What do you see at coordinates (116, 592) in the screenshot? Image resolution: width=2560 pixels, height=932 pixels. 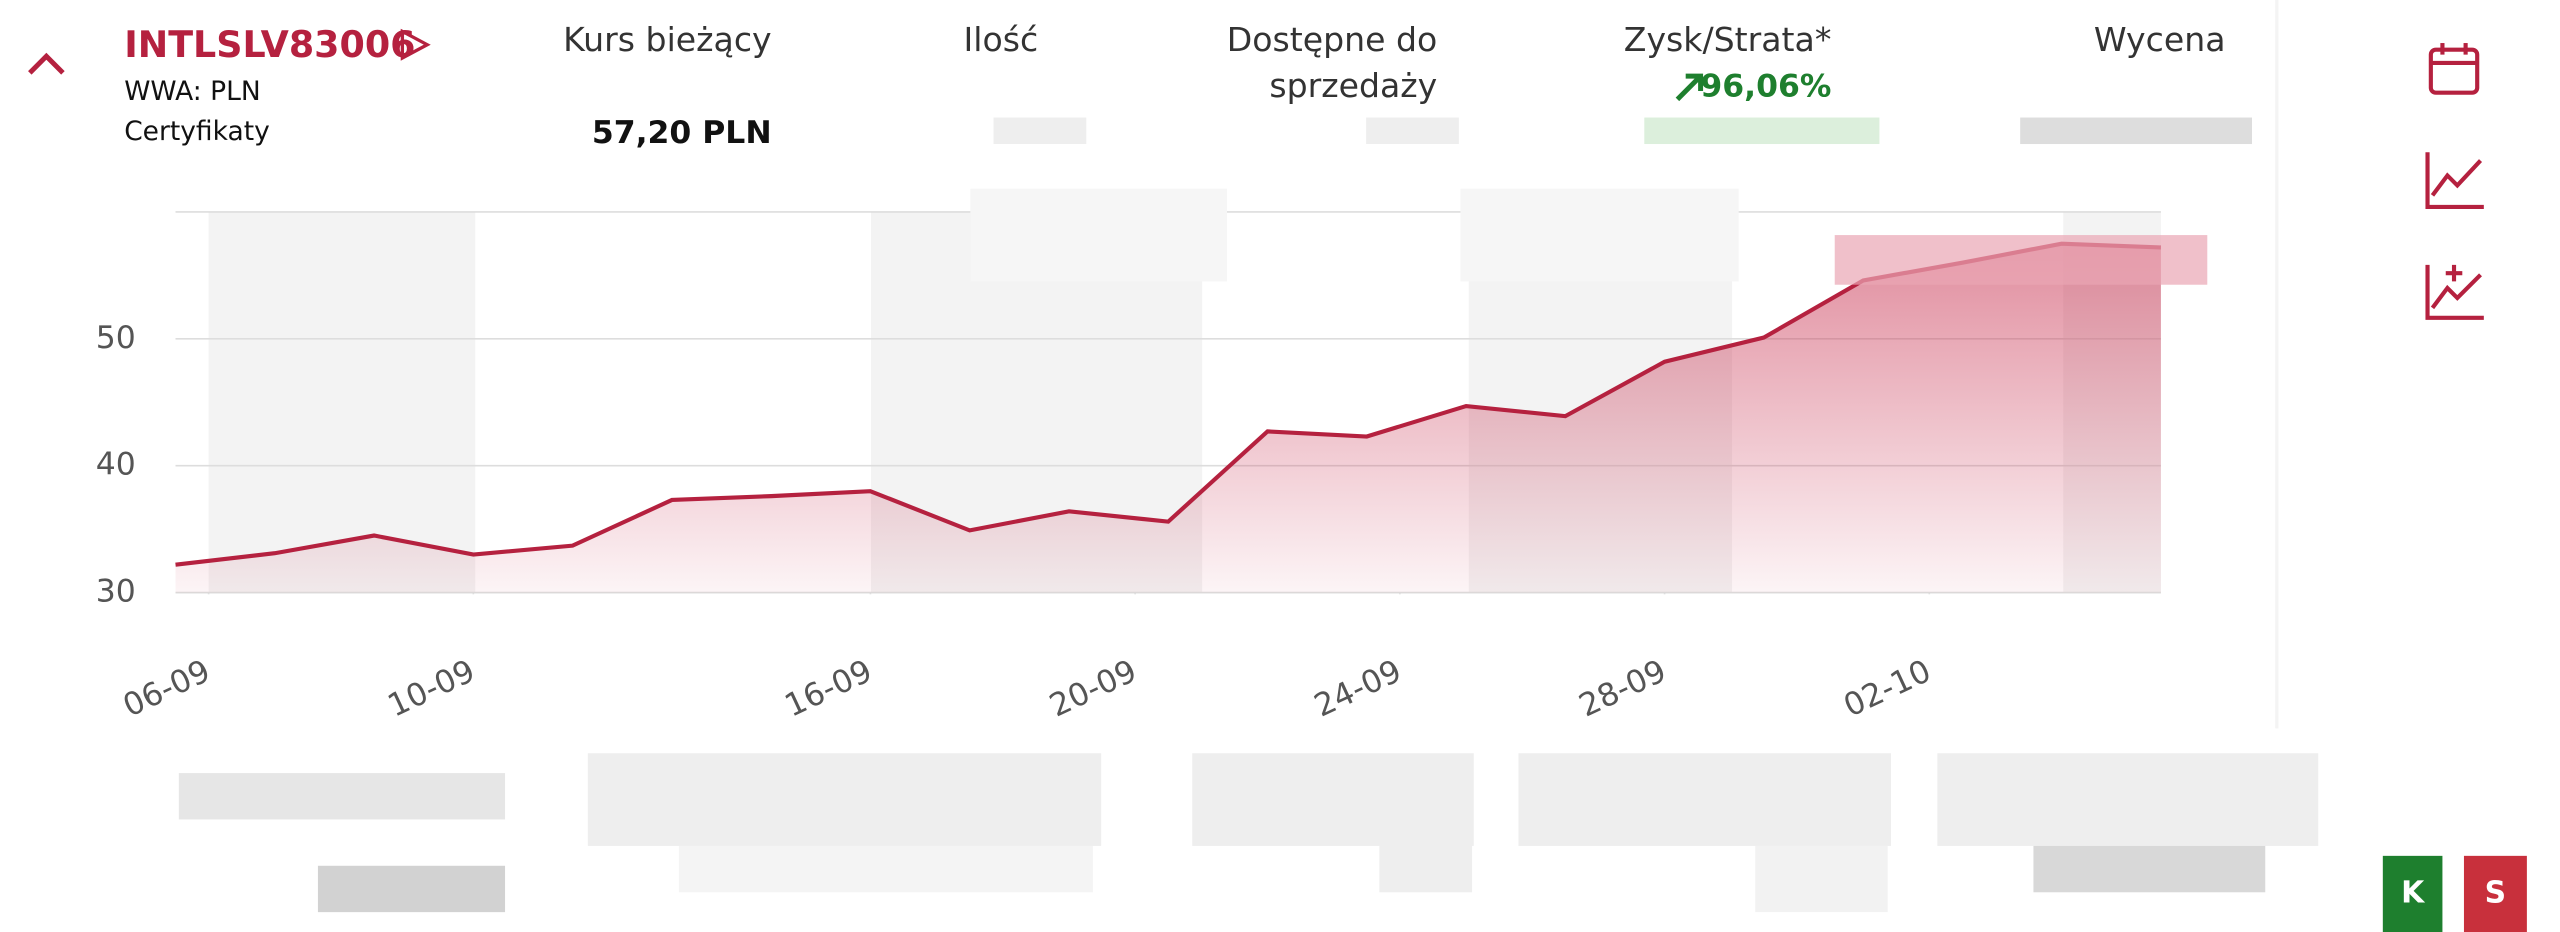 I see `y-tick-label: 30` at bounding box center [116, 592].